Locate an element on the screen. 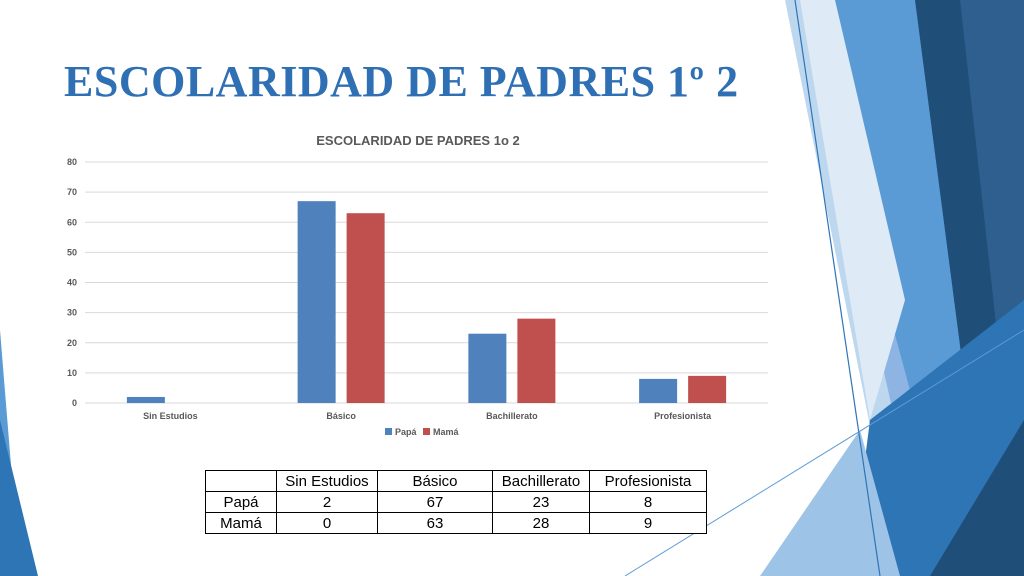 The height and width of the screenshot is (576, 1024). bar-Mamá-Básico is located at coordinates (365, 308).